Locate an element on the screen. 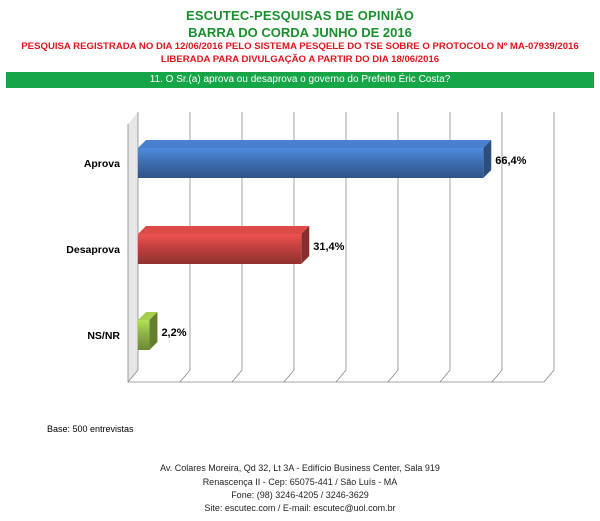 This screenshot has height=521, width=600. bar-top-nsnr is located at coordinates (148, 316).